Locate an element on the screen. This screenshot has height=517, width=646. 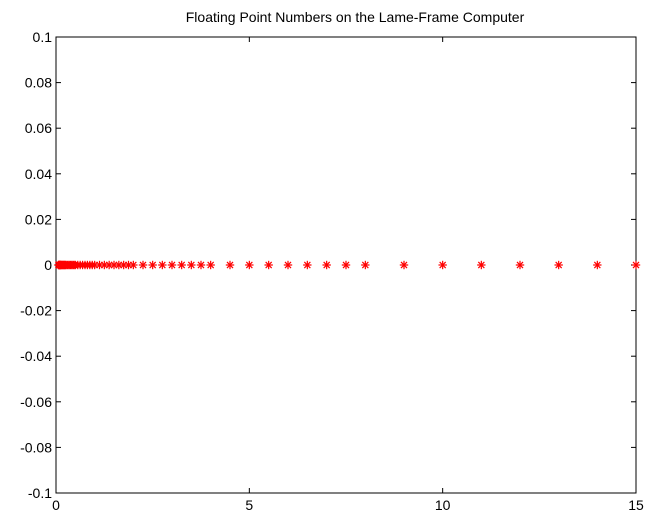
y-tick-label: 0 is located at coordinates (48, 265).